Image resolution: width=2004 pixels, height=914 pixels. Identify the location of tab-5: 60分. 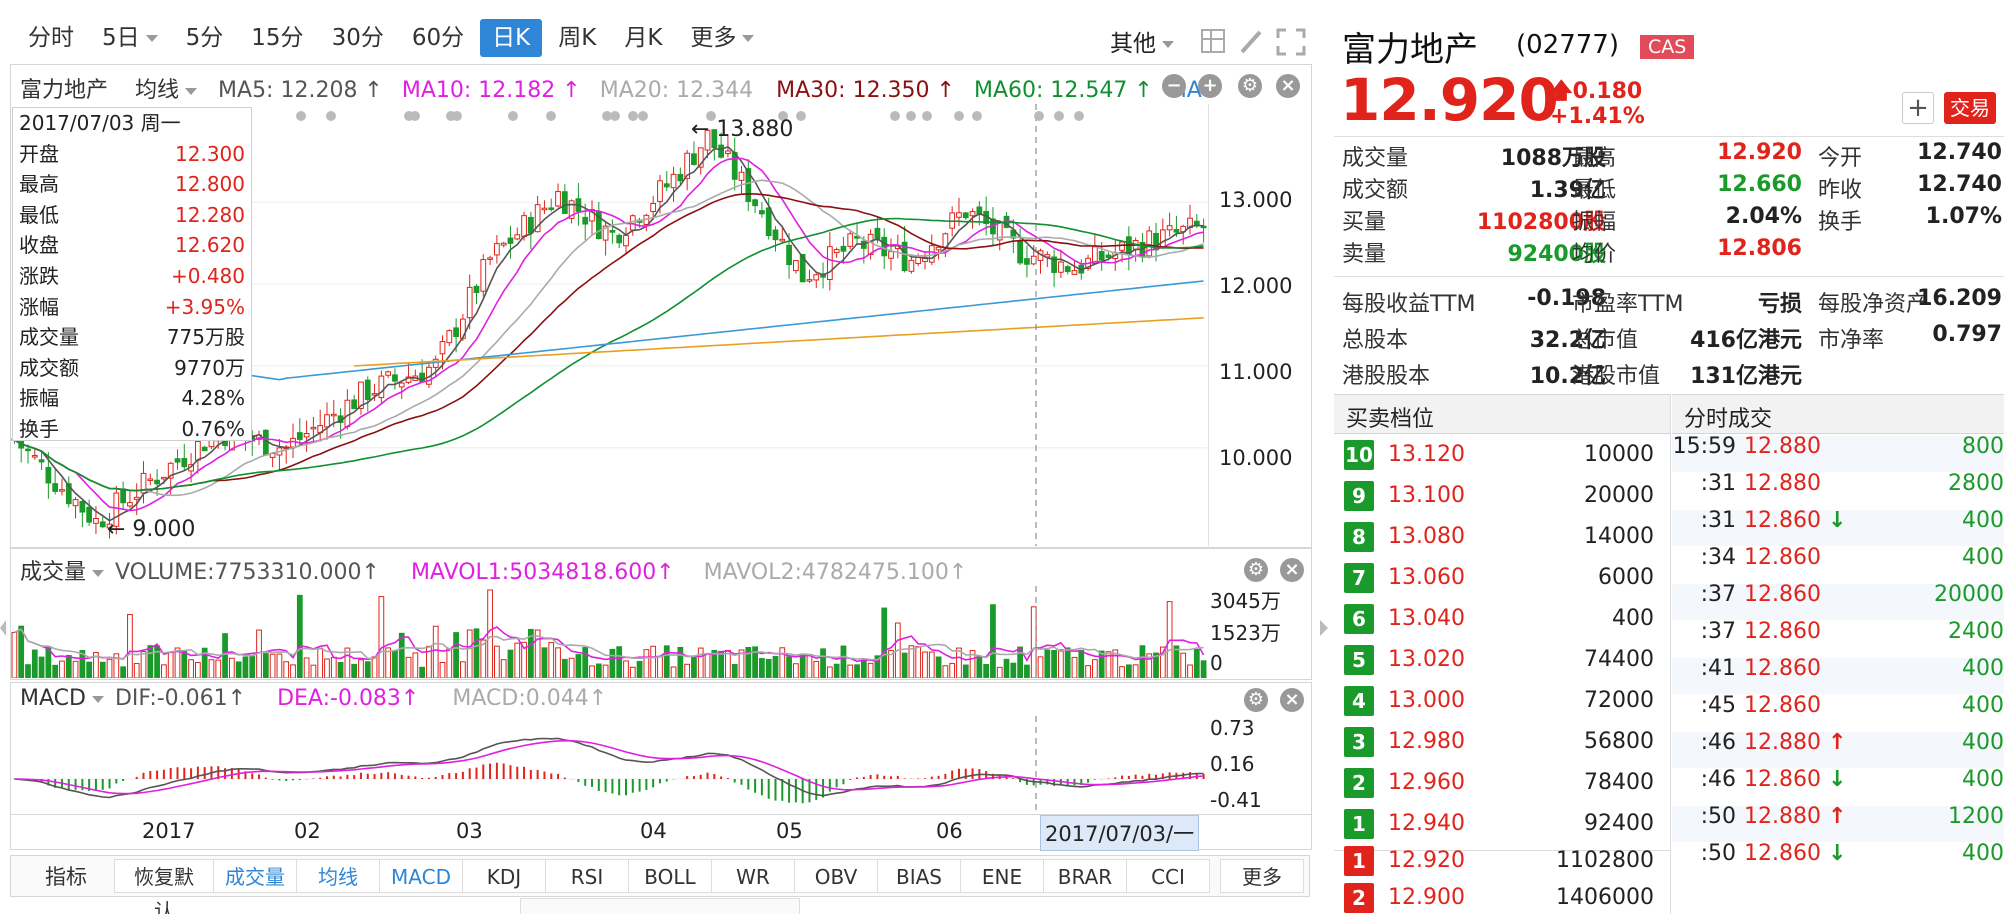
(438, 38).